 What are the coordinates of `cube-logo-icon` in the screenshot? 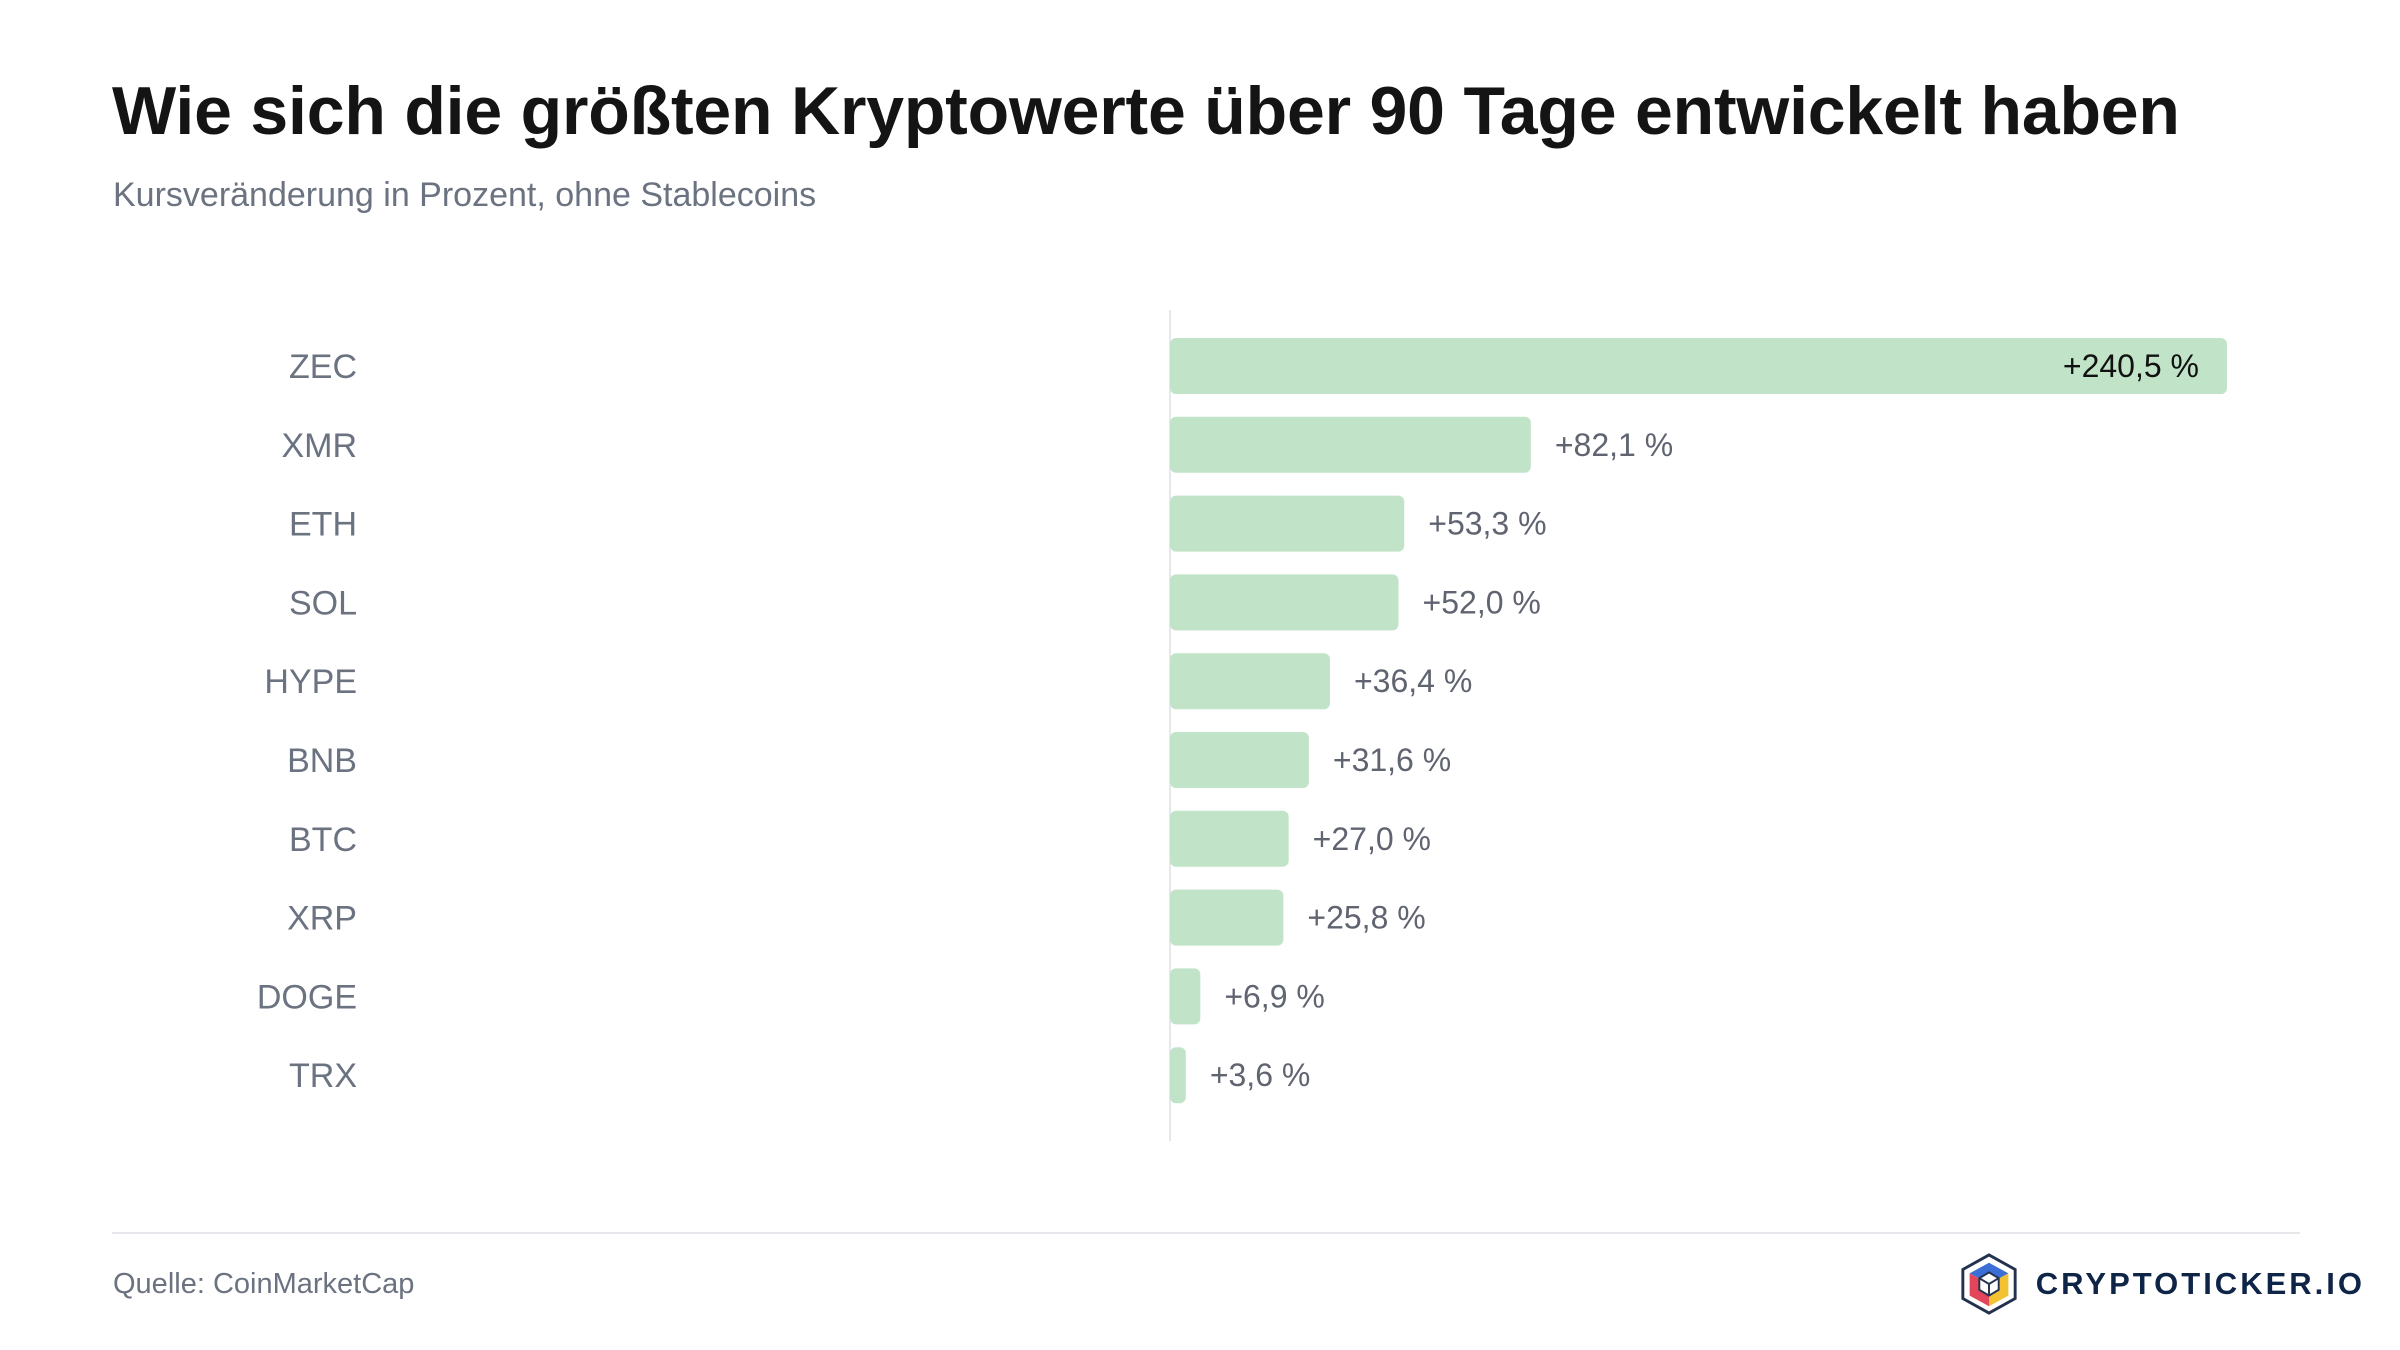 It's located at (1989, 1284).